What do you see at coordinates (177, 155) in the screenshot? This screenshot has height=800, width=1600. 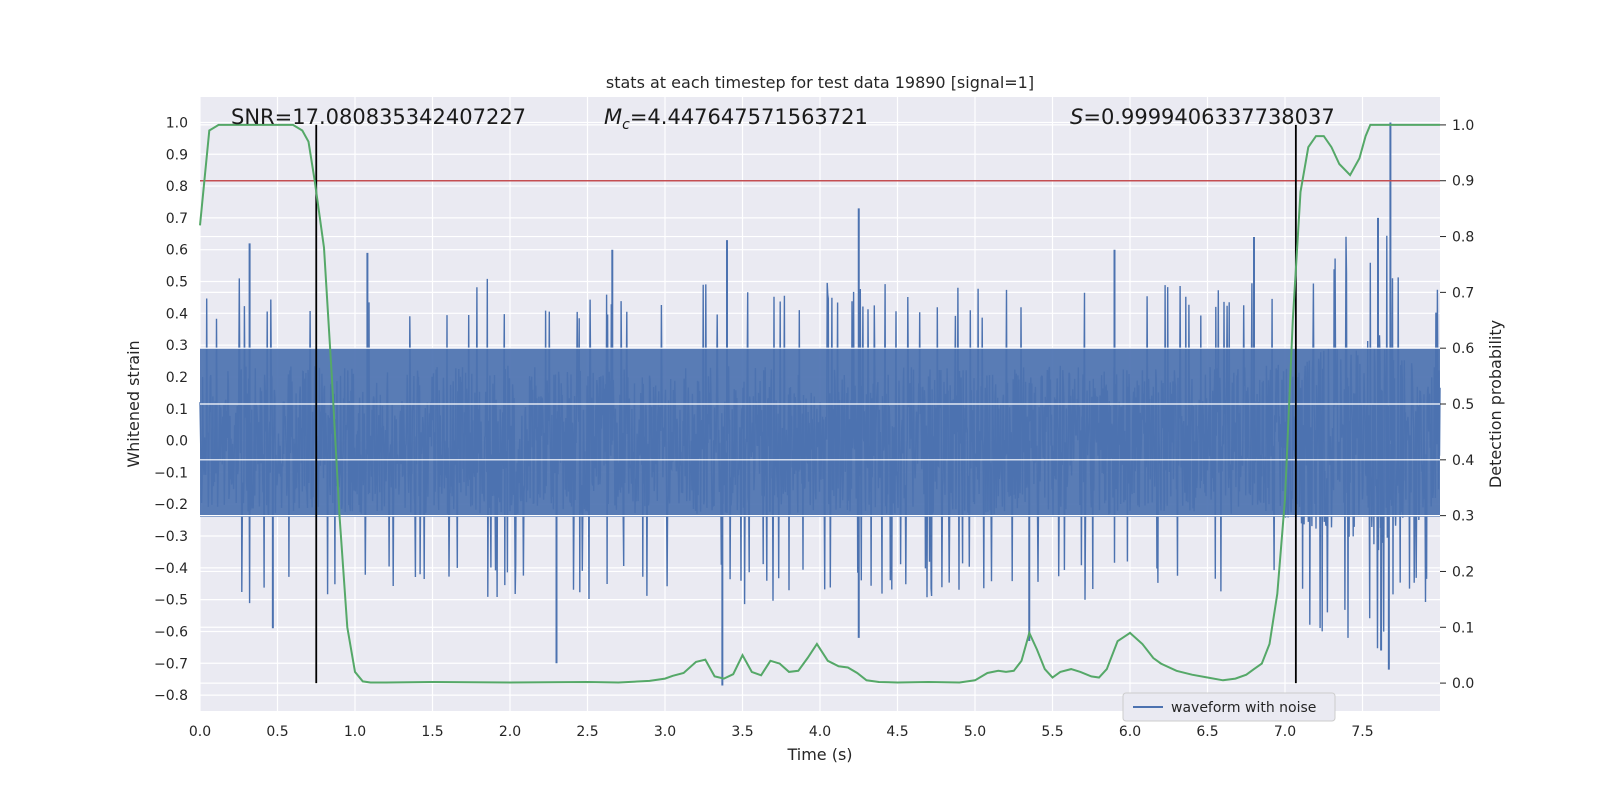 I see `y-left-tick-label: 0.9` at bounding box center [177, 155].